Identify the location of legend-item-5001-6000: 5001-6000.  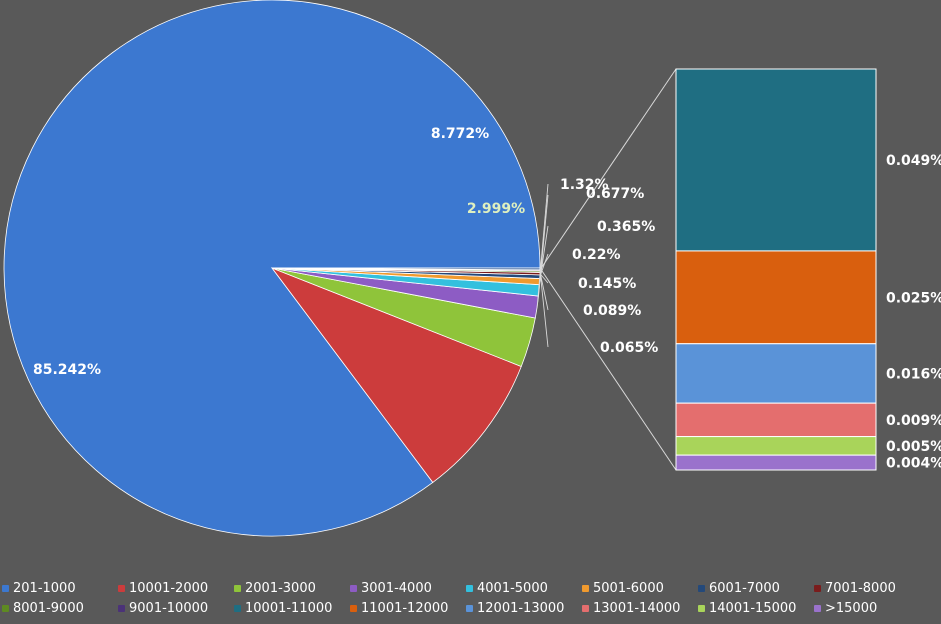
(640, 588).